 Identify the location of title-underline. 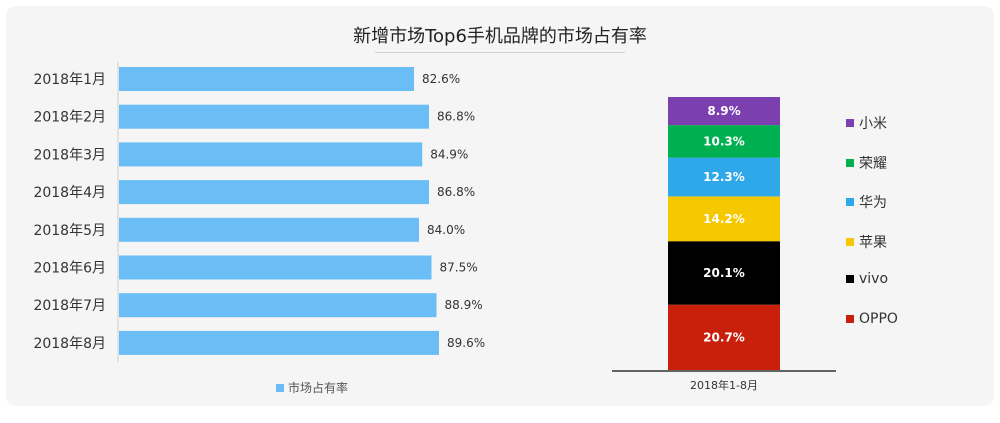
(500, 52).